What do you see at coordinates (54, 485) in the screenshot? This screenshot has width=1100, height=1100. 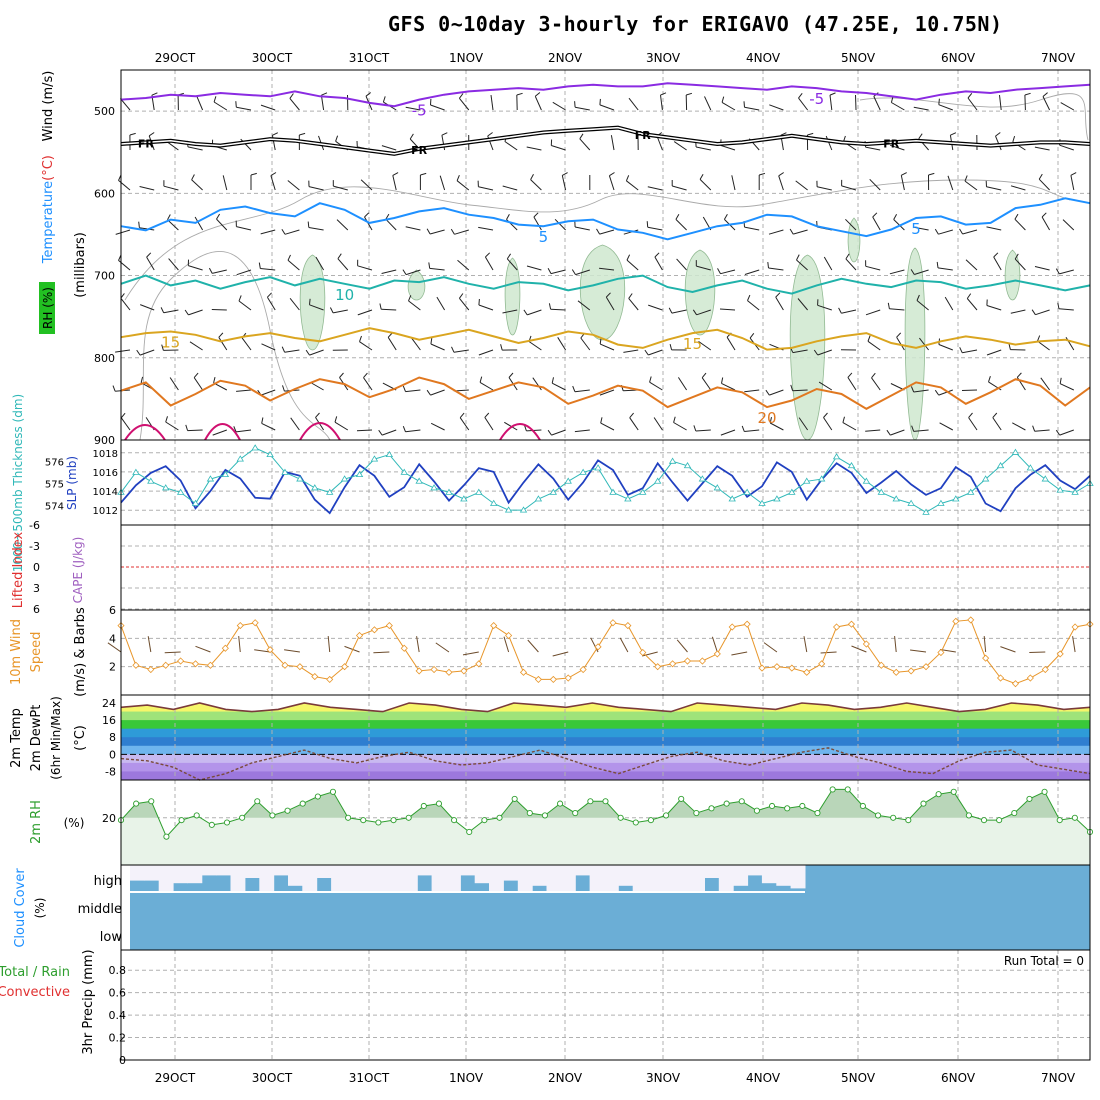 I see `thickness-tick-label: 575` at bounding box center [54, 485].